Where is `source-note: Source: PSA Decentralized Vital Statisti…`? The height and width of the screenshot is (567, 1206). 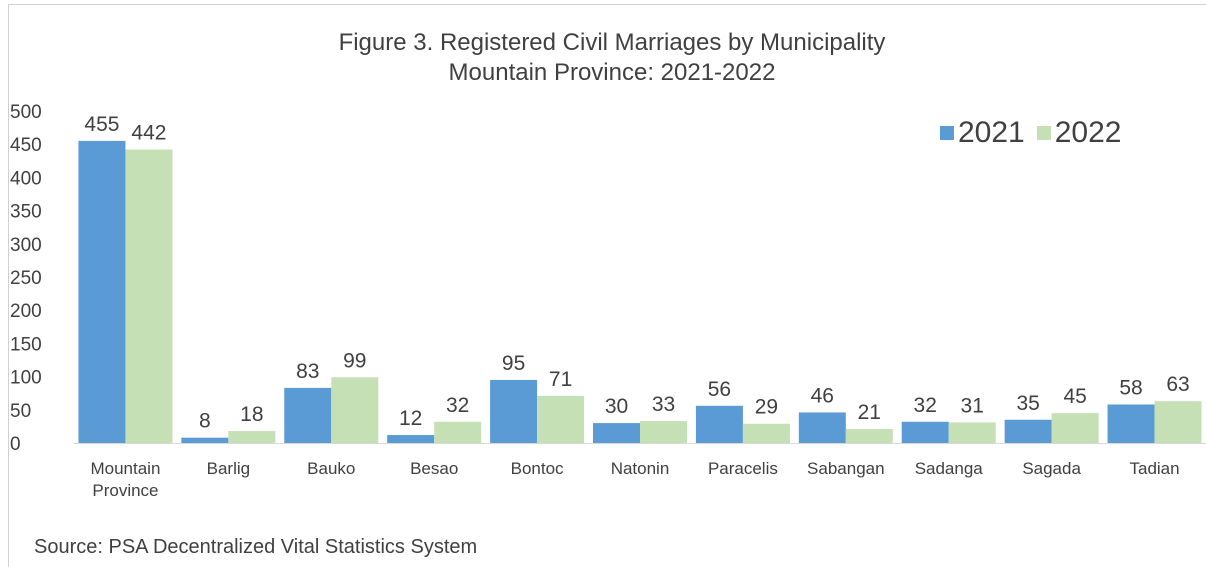 source-note: Source: PSA Decentralized Vital Statisti… is located at coordinates (256, 547).